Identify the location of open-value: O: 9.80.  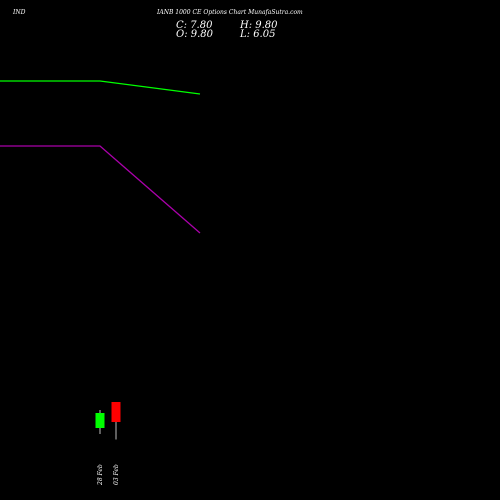
(195, 34).